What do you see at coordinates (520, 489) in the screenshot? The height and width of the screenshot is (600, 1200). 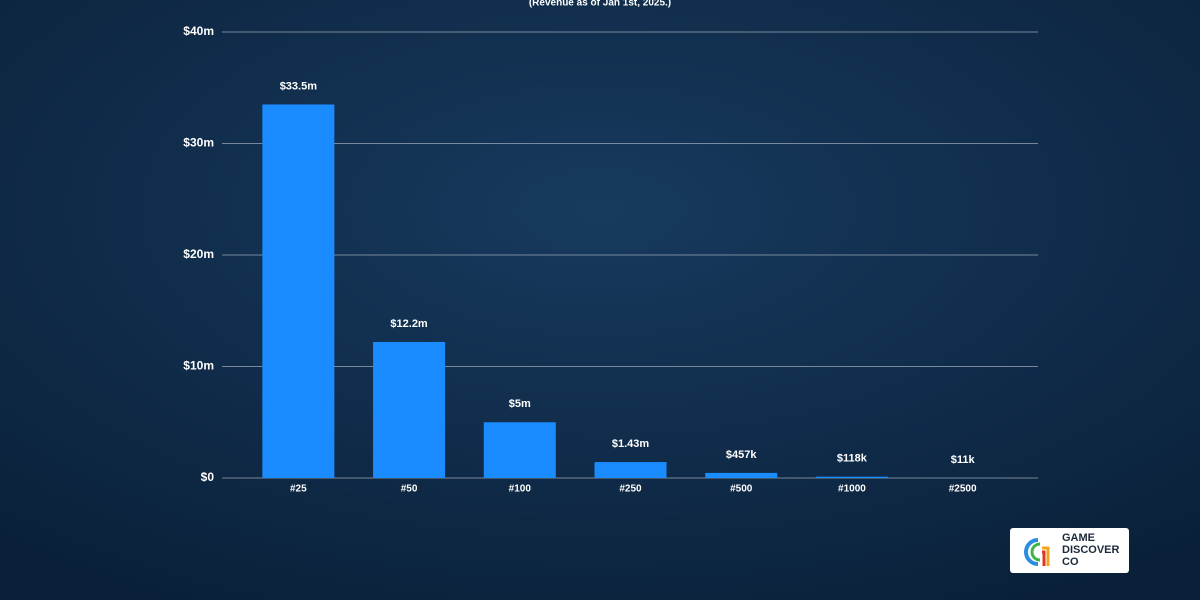 I see `x-tick-label: #100` at bounding box center [520, 489].